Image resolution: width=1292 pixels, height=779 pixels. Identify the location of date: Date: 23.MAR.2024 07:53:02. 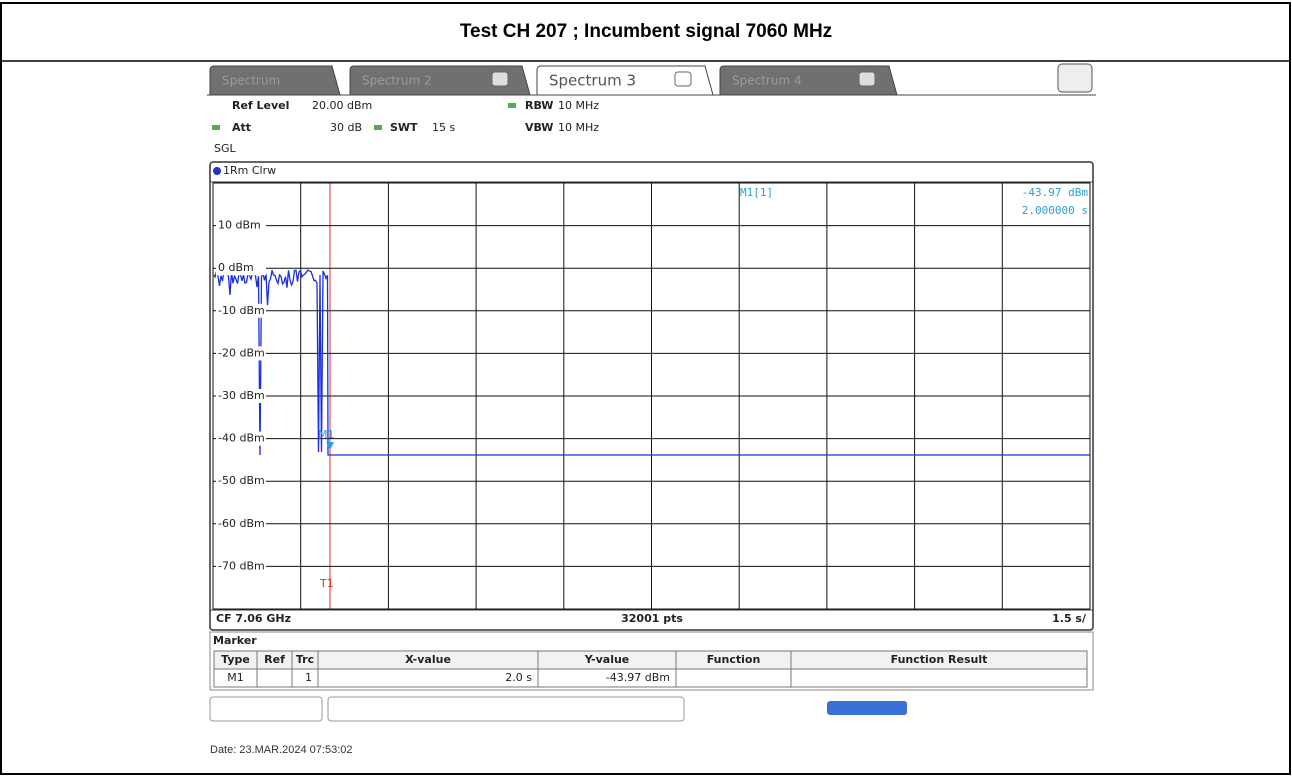
(281, 750).